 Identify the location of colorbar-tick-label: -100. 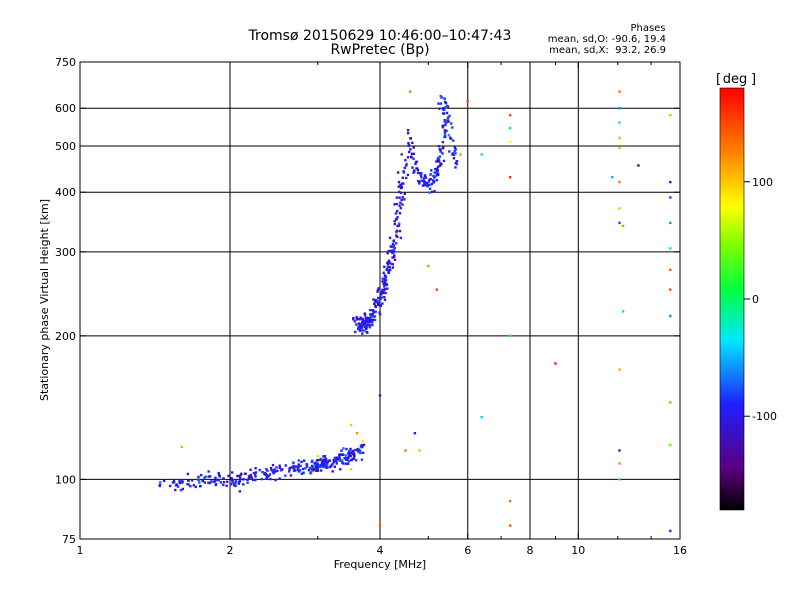
(764, 416).